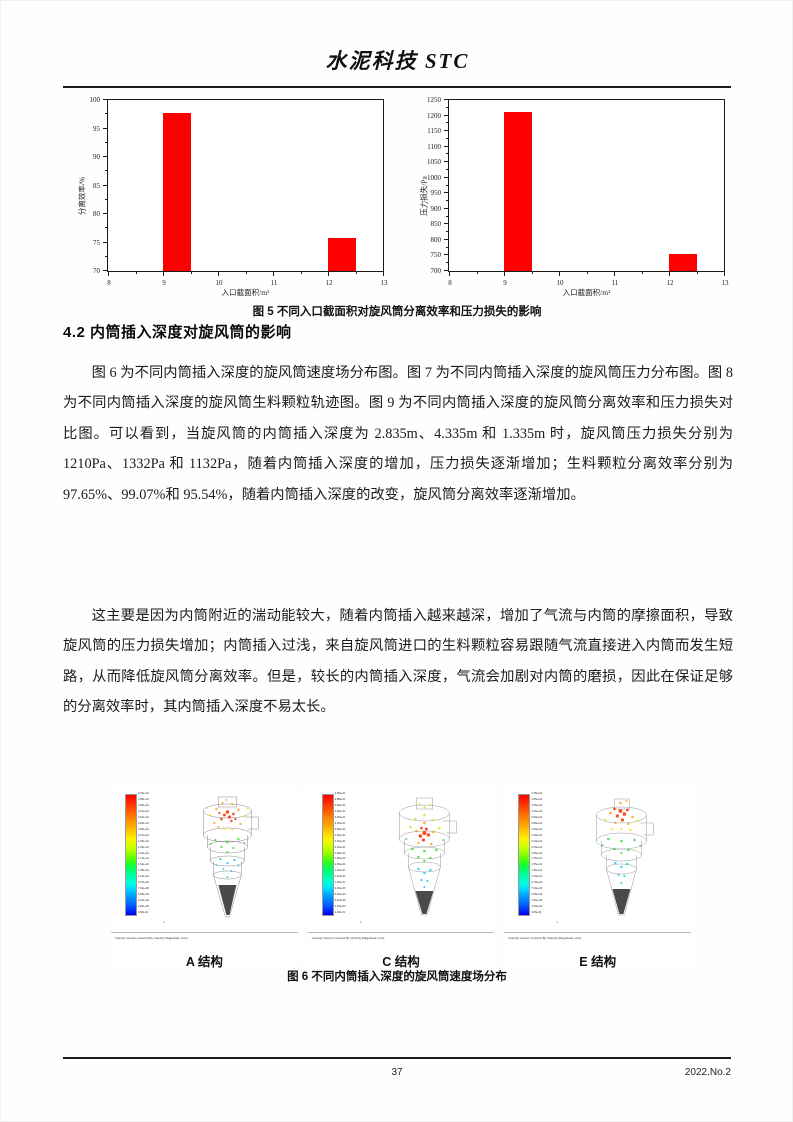 This screenshot has height=1122, width=793. What do you see at coordinates (434, 177) in the screenshot?
I see `y-axis-tick-label: 1000` at bounding box center [434, 177].